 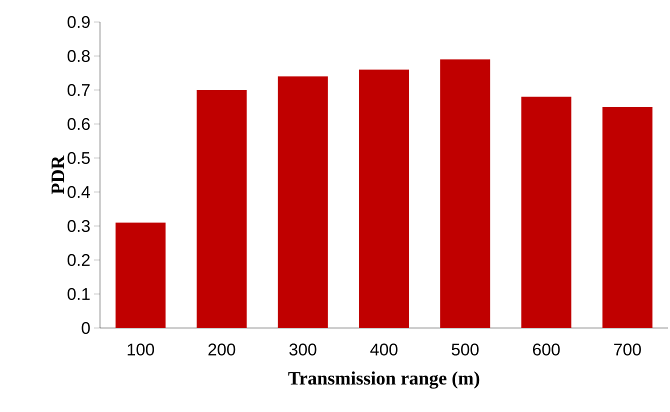 What do you see at coordinates (302, 350) in the screenshot?
I see `x-tick-label: 300` at bounding box center [302, 350].